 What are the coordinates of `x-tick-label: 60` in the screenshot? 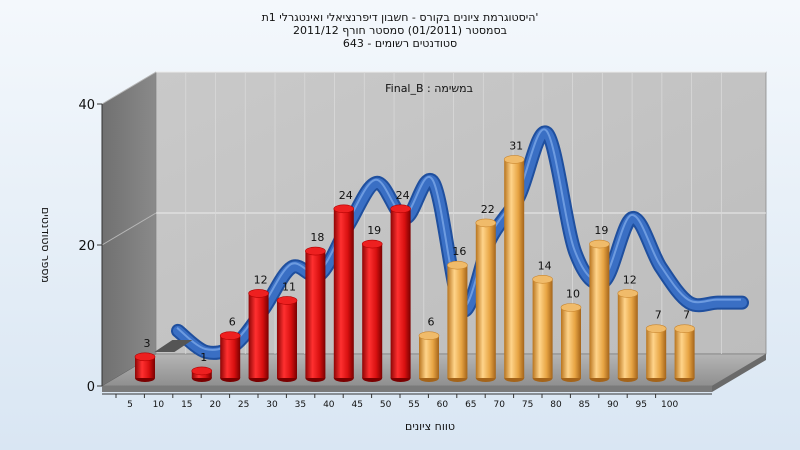 It's located at (443, 405).